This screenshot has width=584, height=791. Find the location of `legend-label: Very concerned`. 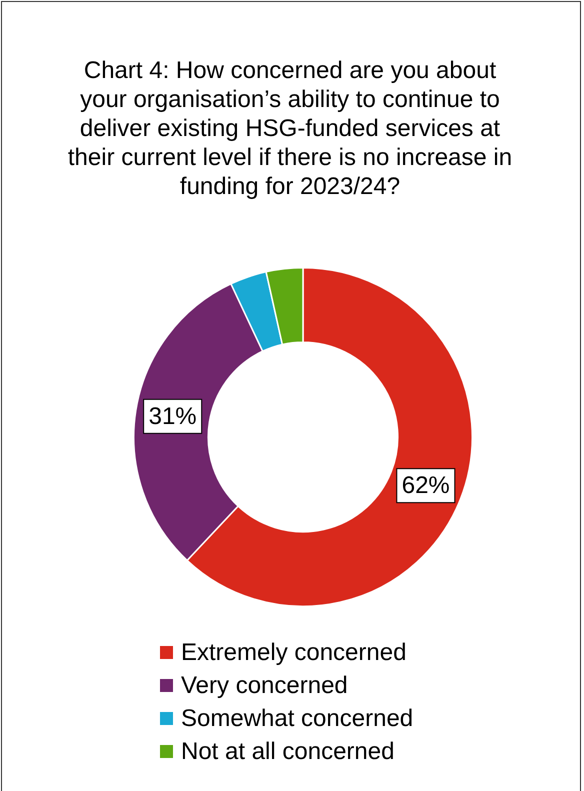

legend-label: Very concerned is located at coordinates (264, 686).